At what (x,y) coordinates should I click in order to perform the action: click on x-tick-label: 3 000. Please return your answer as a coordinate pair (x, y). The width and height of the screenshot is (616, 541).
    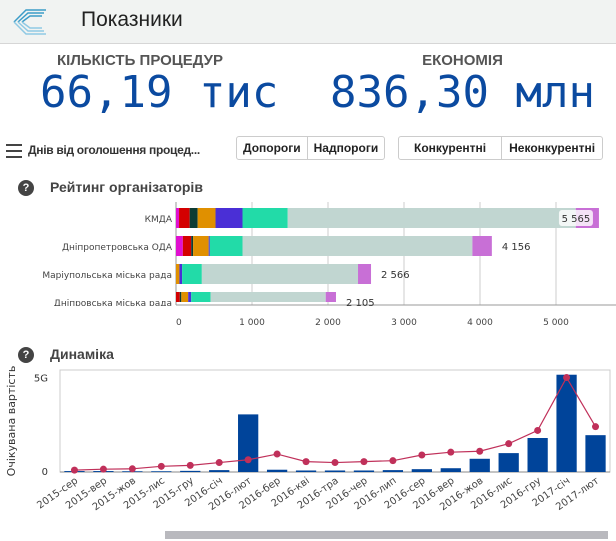
    Looking at the image, I should click on (404, 323).